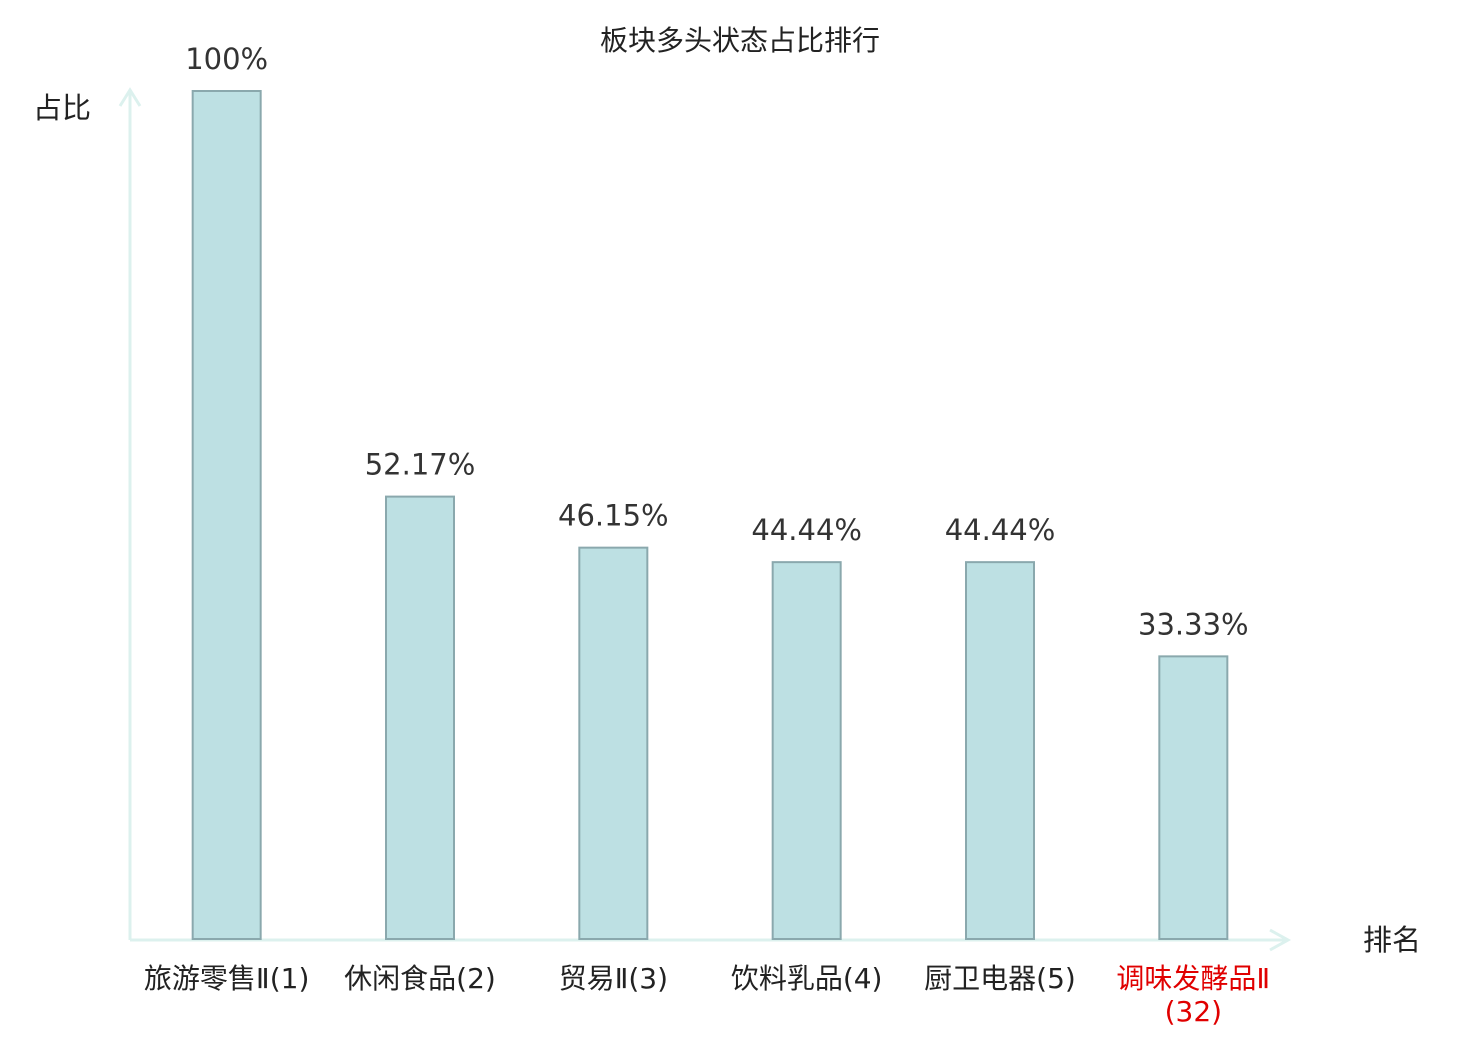 The image size is (1480, 1040). What do you see at coordinates (806, 978) in the screenshot?
I see `x-tick-label: 饮料乳品(4)` at bounding box center [806, 978].